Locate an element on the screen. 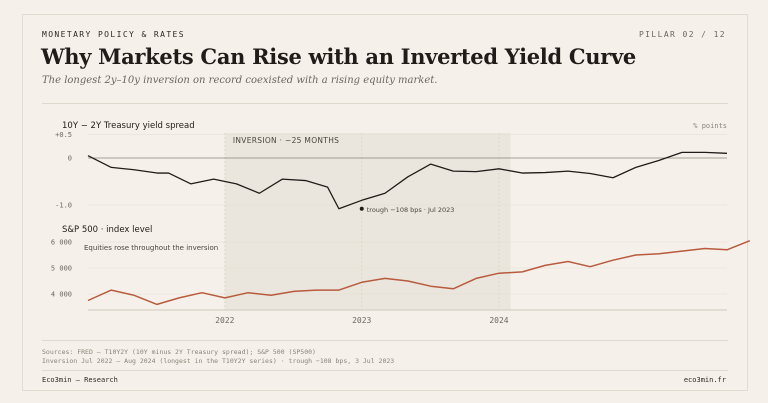 Image resolution: width=768 pixels, height=403 pixels. spx-panel-title: S&P 500 · index level is located at coordinates (107, 230).